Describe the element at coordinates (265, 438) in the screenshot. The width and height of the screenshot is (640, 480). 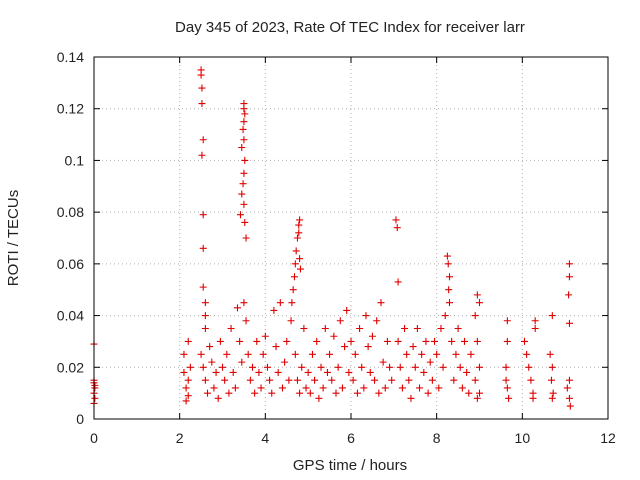
I see `x-tick-label: 4` at that location.